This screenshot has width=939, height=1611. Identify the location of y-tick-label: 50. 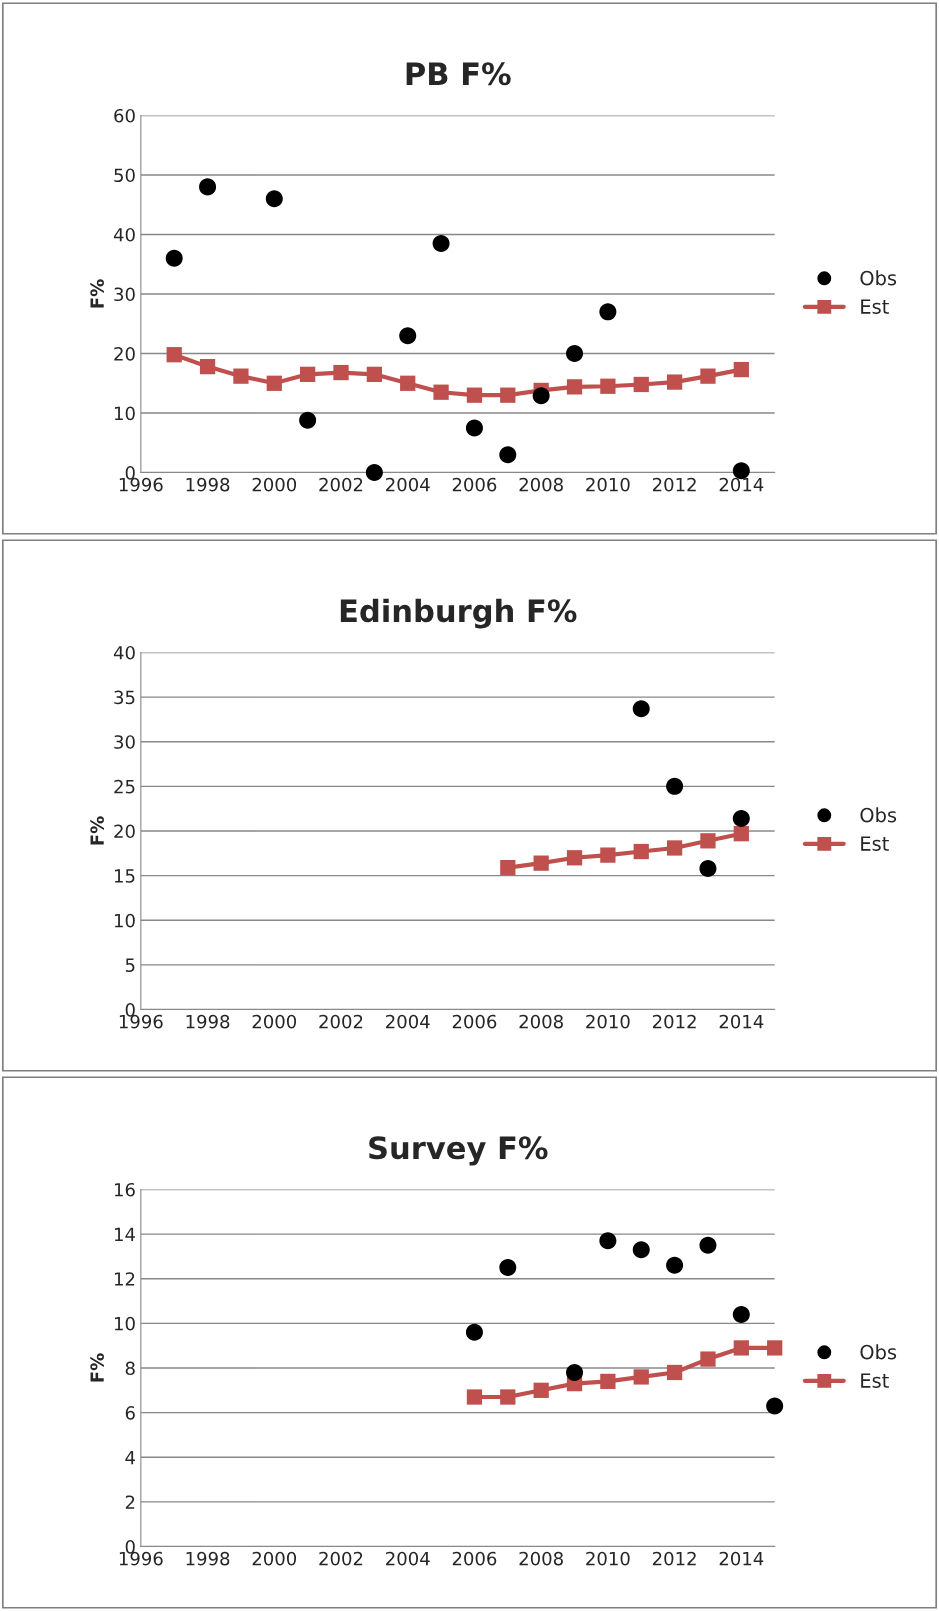
(124, 175).